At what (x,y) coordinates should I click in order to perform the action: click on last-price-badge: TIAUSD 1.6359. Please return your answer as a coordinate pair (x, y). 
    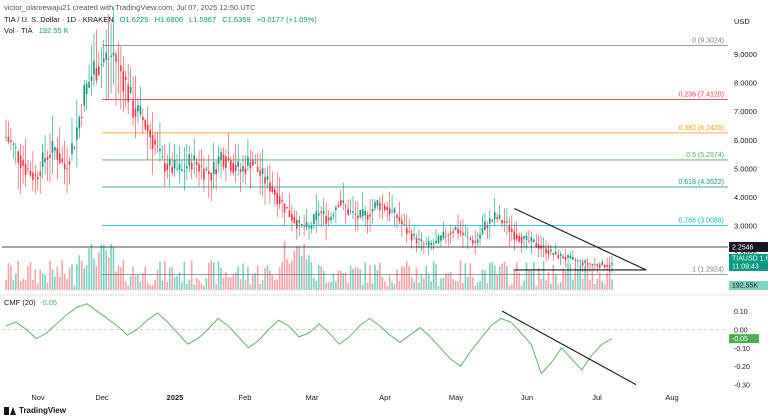
    Looking at the image, I should click on (750, 259).